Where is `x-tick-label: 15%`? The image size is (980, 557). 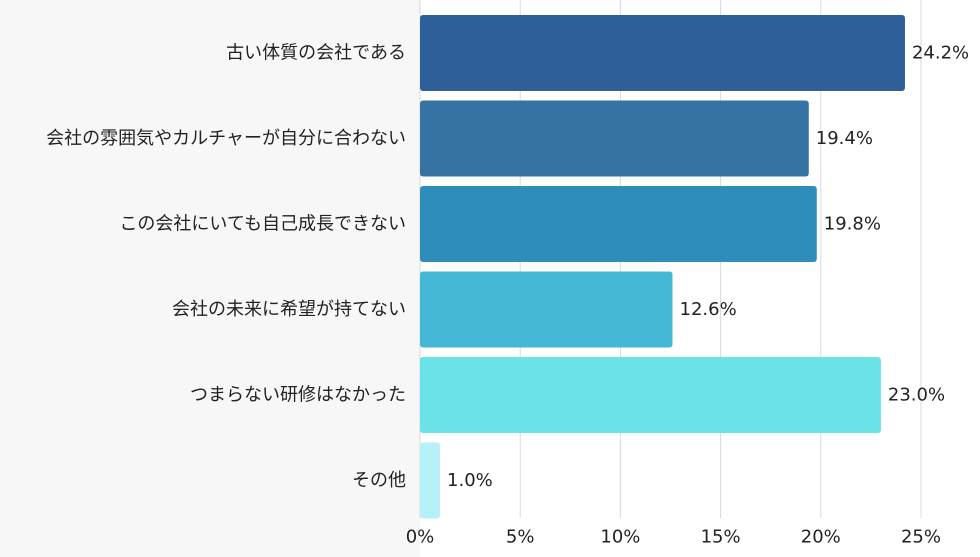
x-tick-label: 15% is located at coordinates (721, 537).